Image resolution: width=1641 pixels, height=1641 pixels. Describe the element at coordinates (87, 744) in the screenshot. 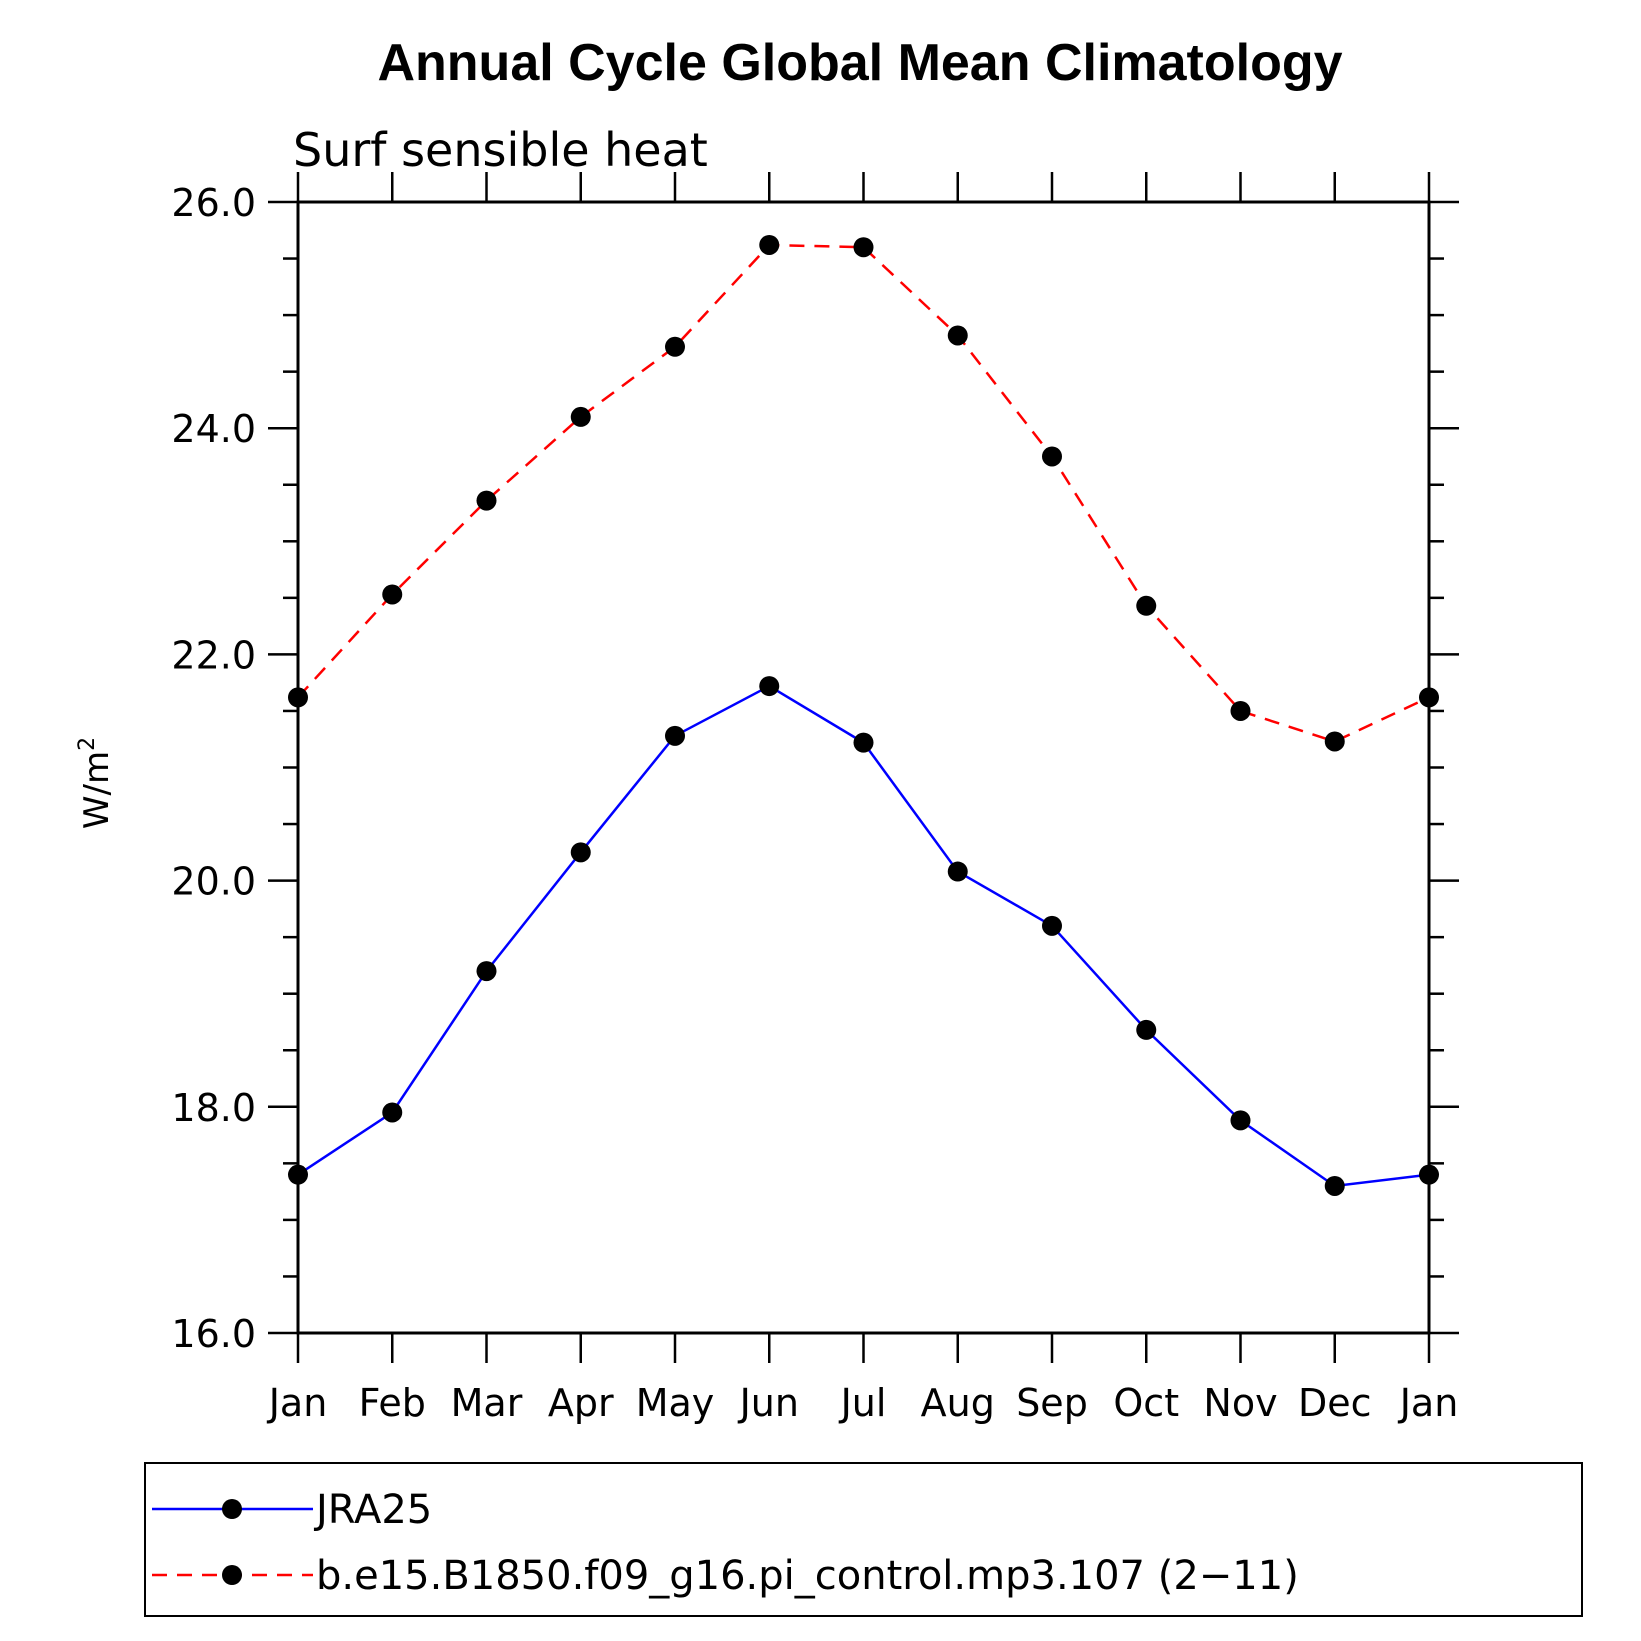

I see `y-axis-title-superscript: 2` at that location.